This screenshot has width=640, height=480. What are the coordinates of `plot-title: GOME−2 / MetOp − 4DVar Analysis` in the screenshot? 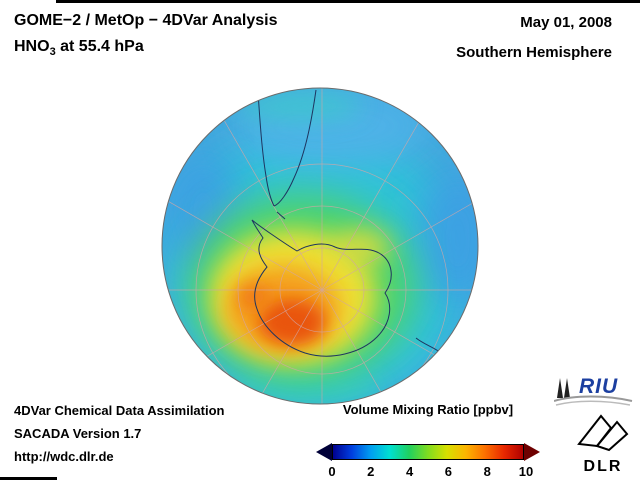 It's located at (146, 20).